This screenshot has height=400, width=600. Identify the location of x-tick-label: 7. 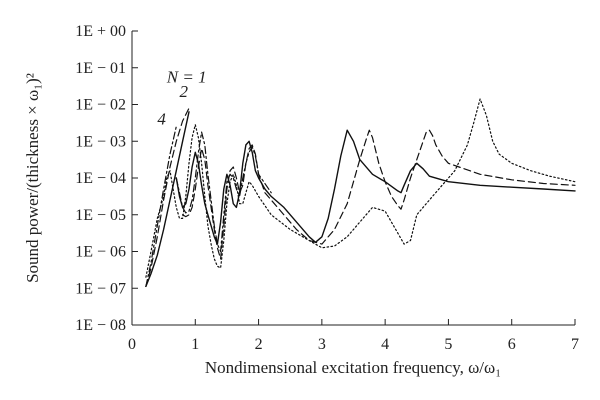
(575, 344).